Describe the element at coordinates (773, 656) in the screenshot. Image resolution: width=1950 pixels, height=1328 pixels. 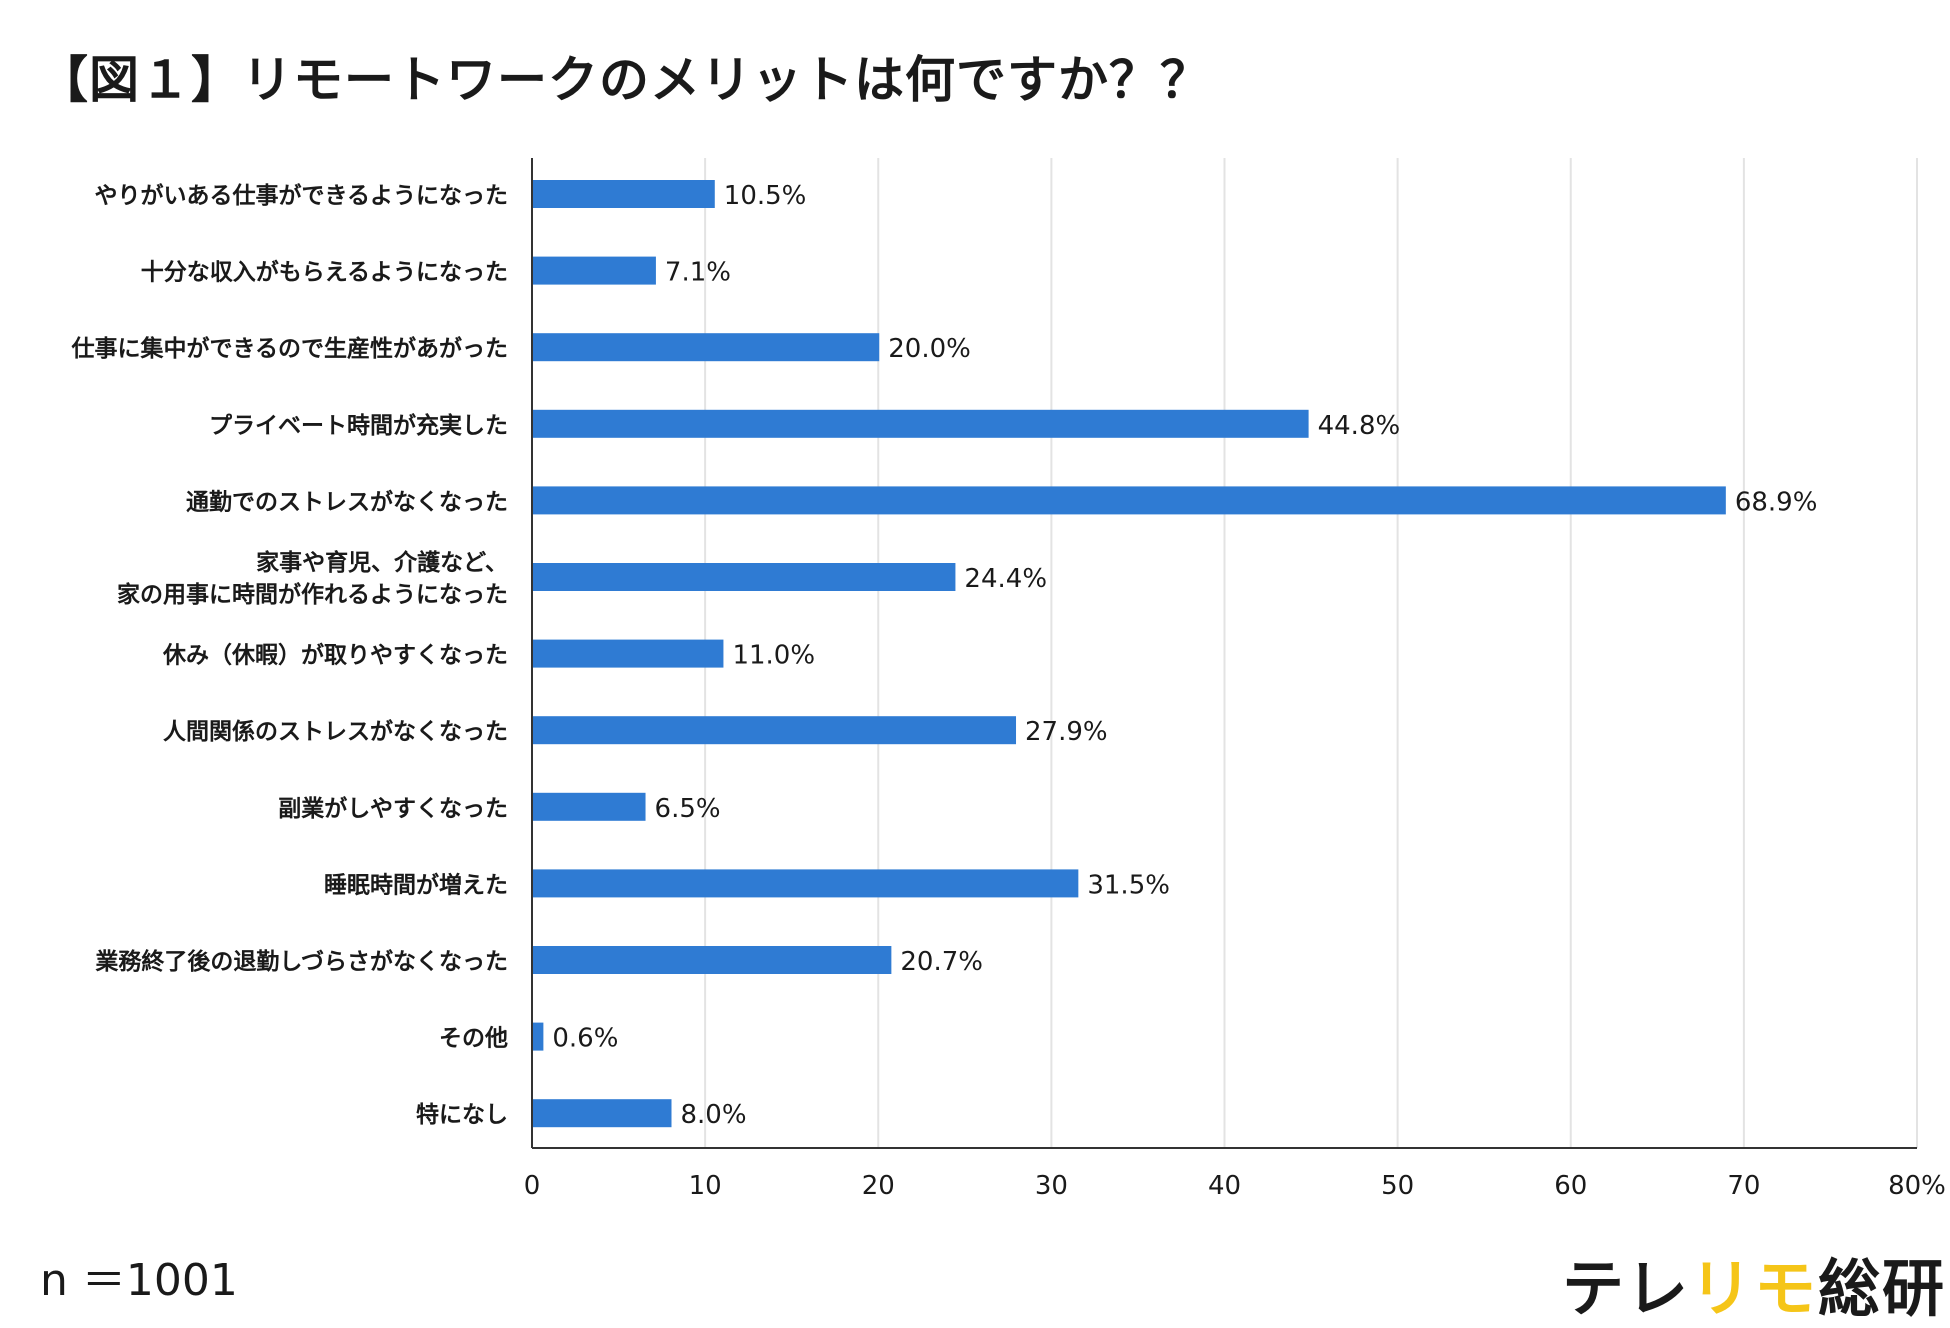
I see `value-label: 11.0%` at that location.